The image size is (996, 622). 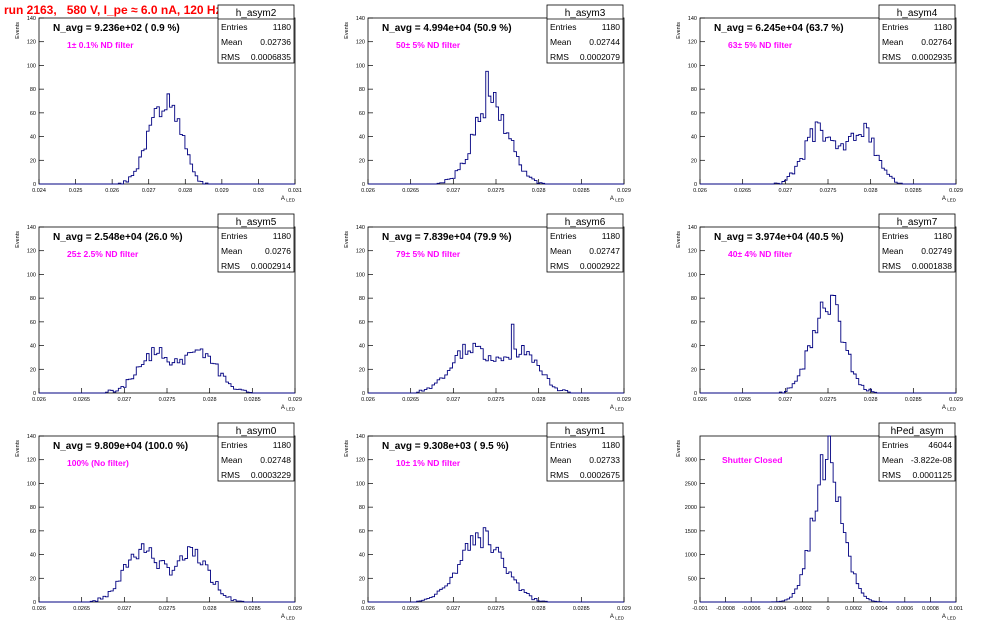 I want to click on filter-annotation: Shutter Closed, so click(x=752, y=460).